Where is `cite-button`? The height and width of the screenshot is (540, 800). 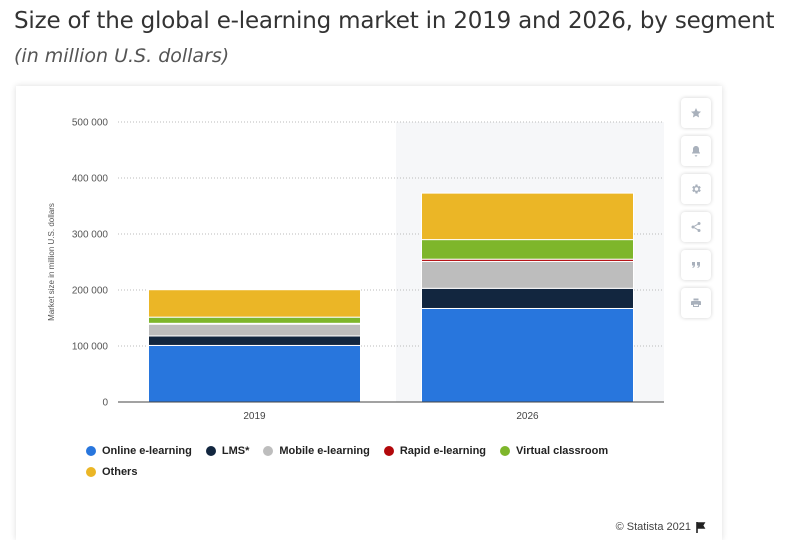 cite-button is located at coordinates (696, 265).